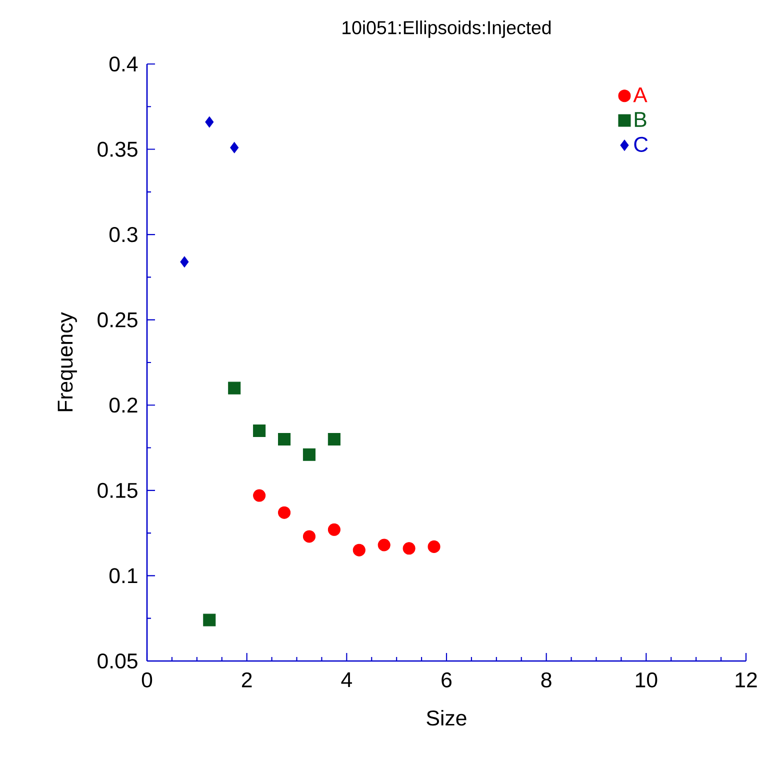 The image size is (763, 762). What do you see at coordinates (123, 64) in the screenshot?
I see `y-tick-label: 0.4` at bounding box center [123, 64].